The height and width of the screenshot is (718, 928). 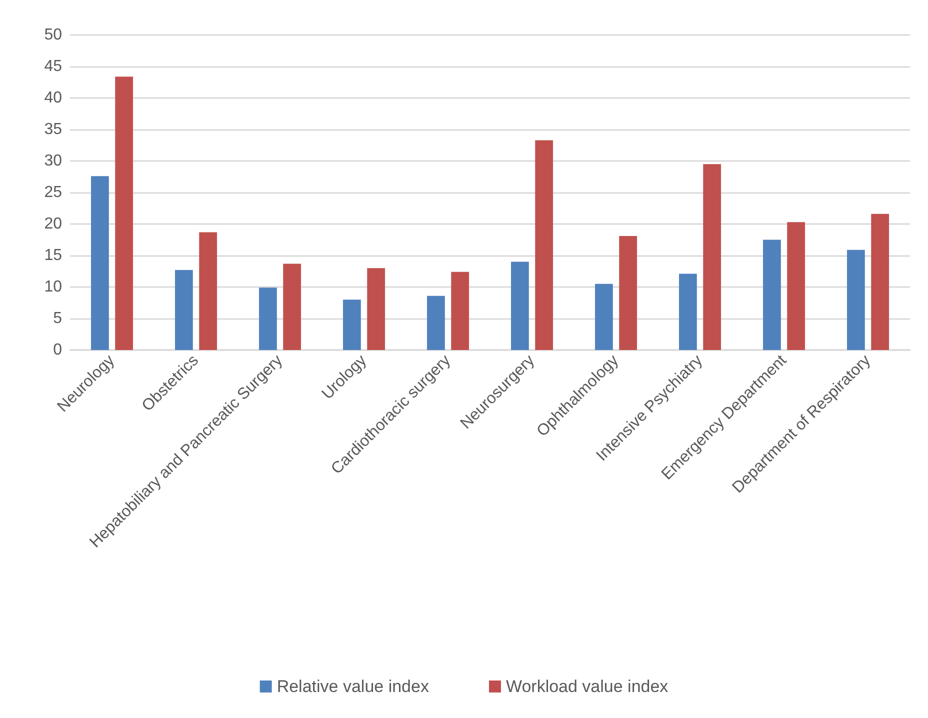 I want to click on y-tick-label: 0, so click(x=57, y=350).